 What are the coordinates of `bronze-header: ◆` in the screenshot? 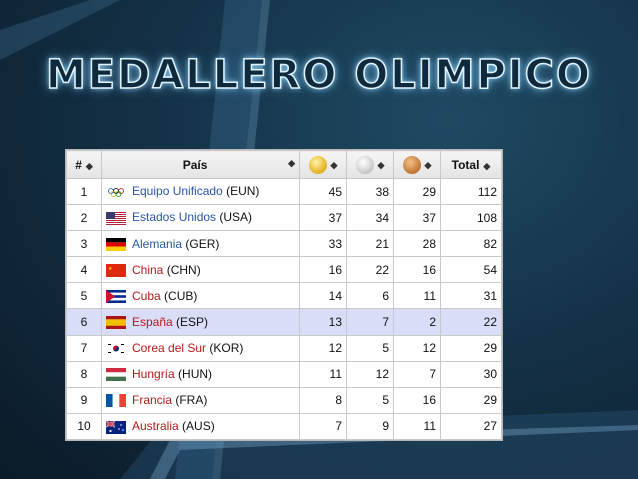 It's located at (417, 164).